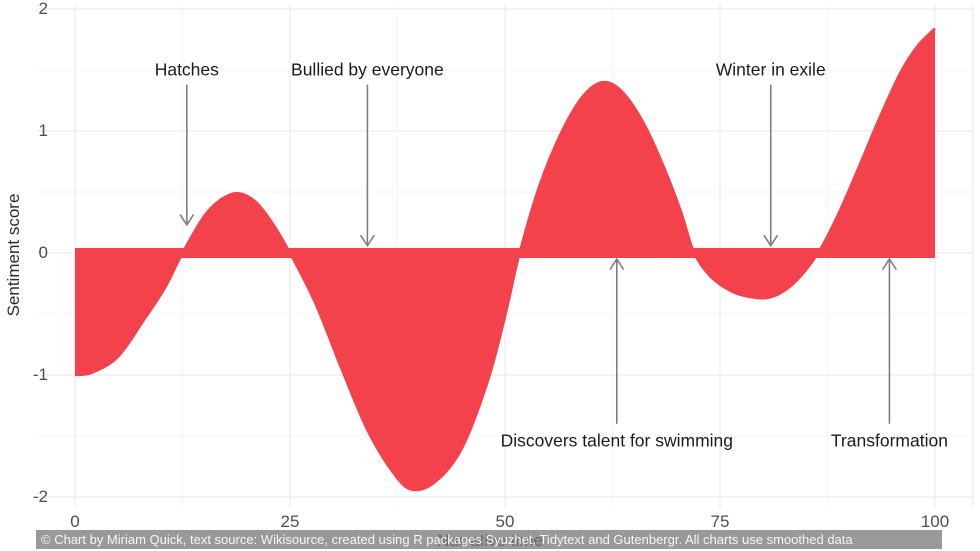 Image resolution: width=980 pixels, height=551 pixels. I want to click on annotation-label: Winter in exile, so click(770, 69).